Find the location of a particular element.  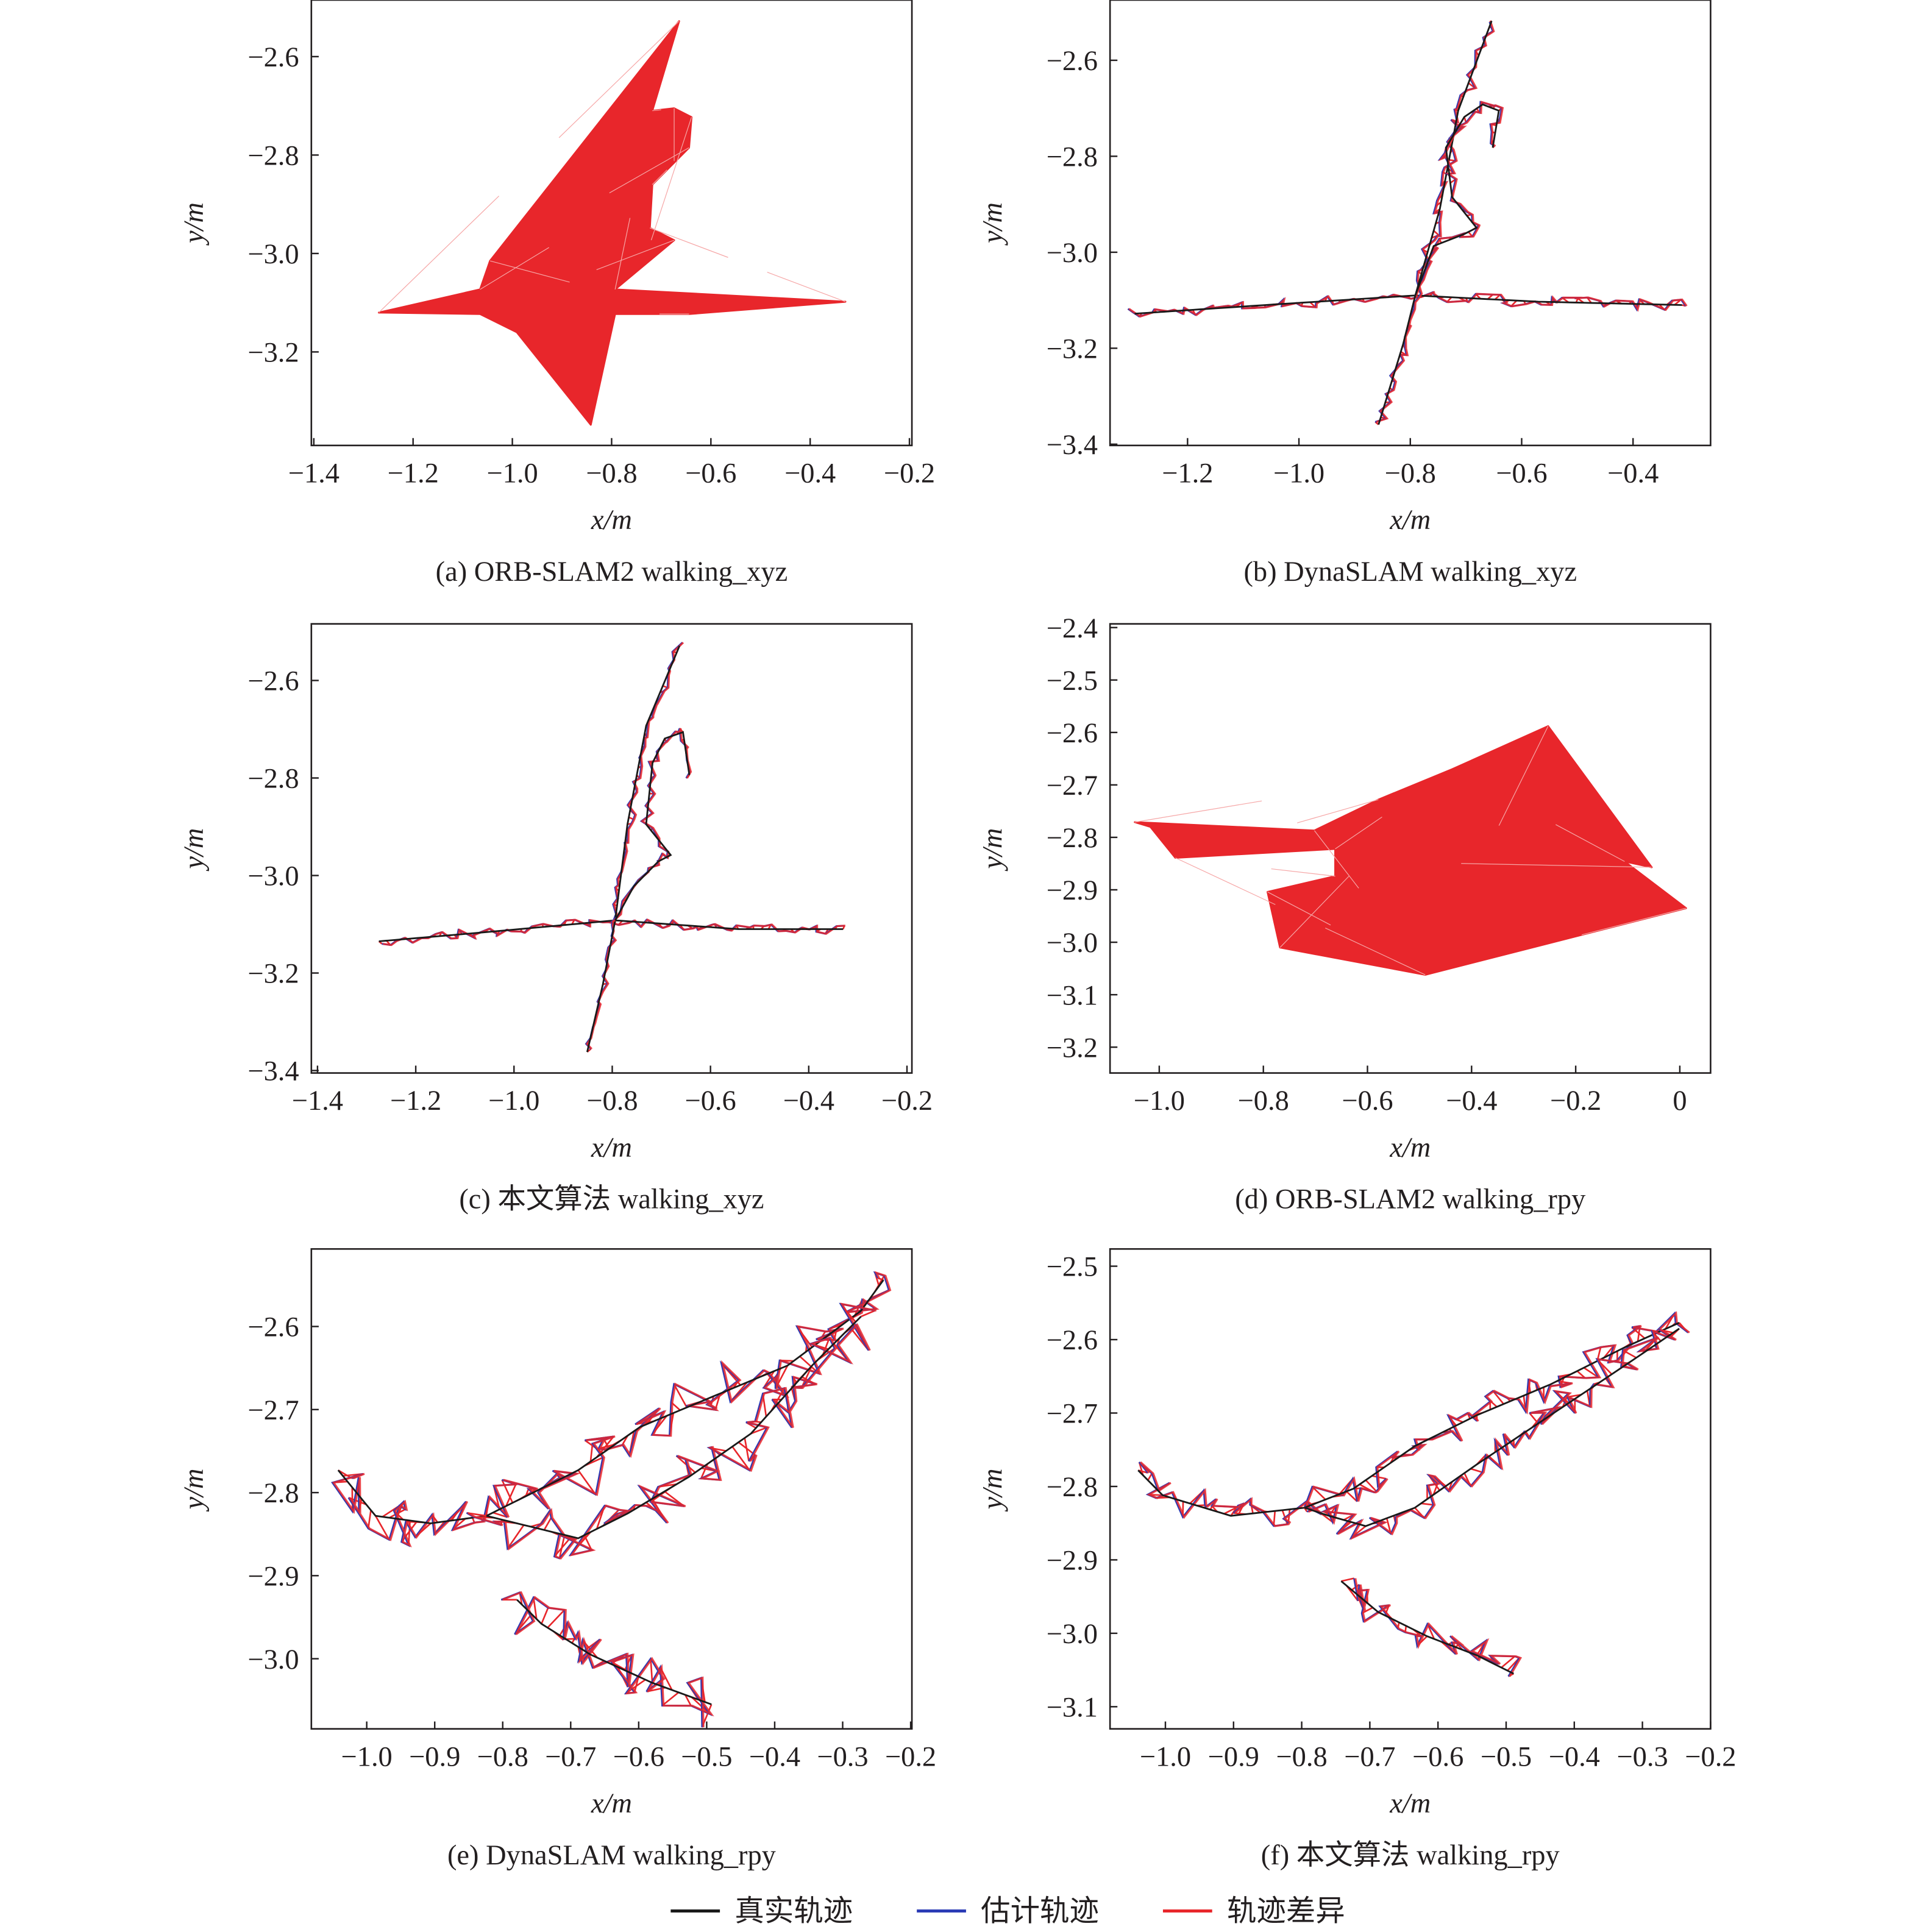

panel-caption: (d) ORB-SLAM2 walking_rpy is located at coordinates (1411, 1199).